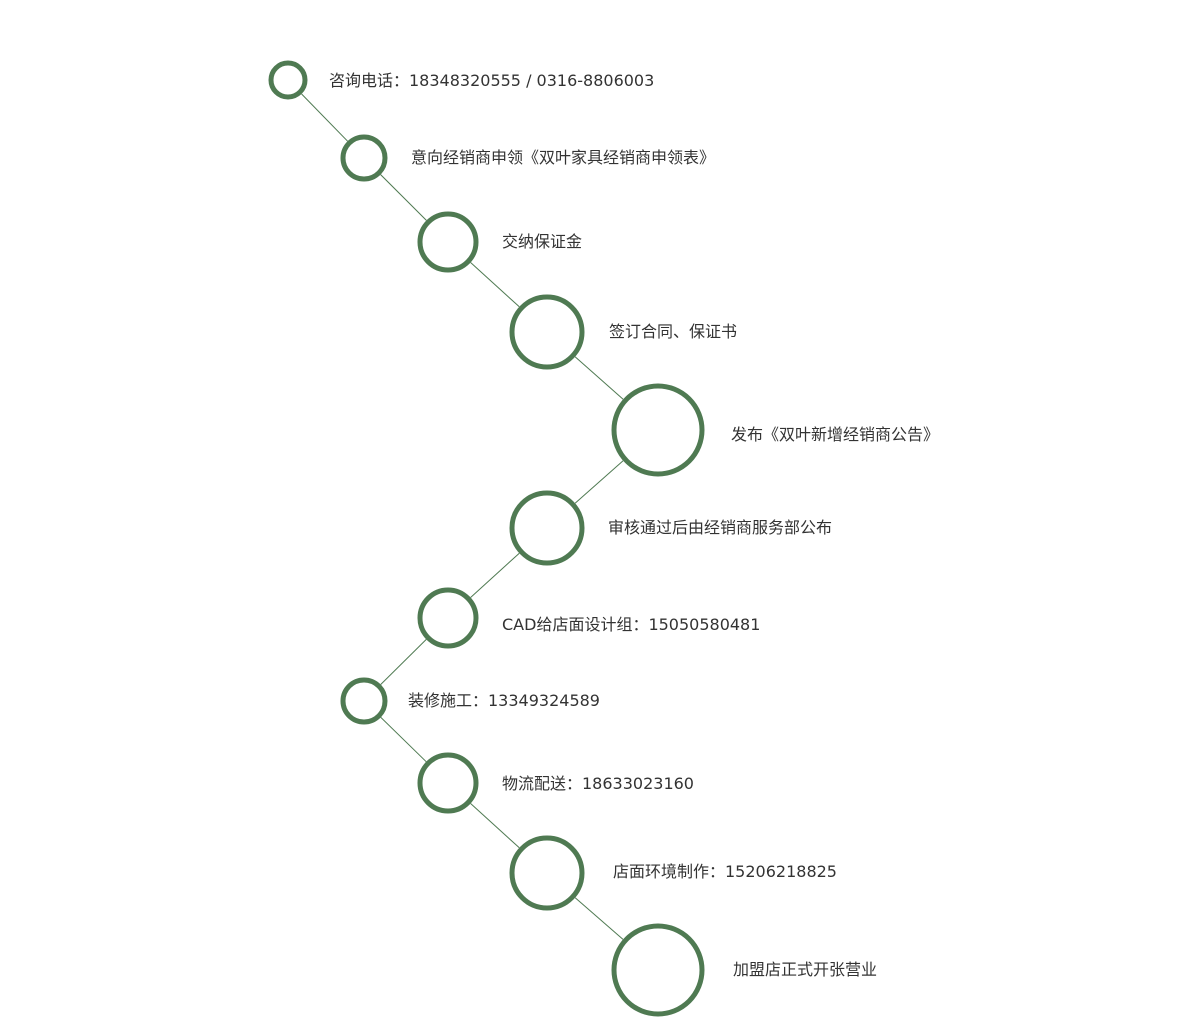  Describe the element at coordinates (720, 527) in the screenshot. I see `step-label-approval: 审核通过后由经销商服务部公布` at that location.